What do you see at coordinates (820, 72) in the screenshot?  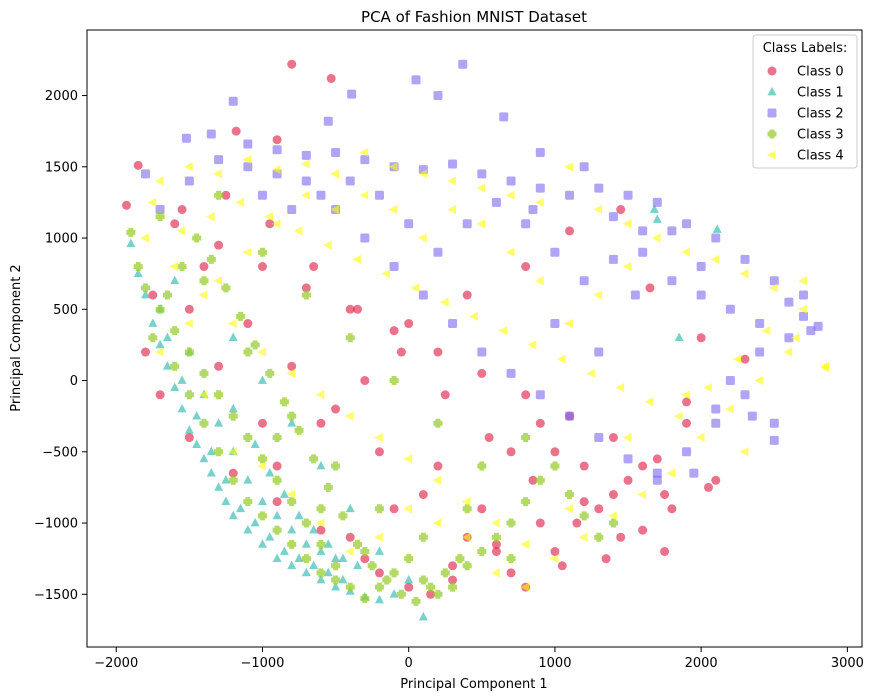 I see `legend-label: Class 0` at bounding box center [820, 72].